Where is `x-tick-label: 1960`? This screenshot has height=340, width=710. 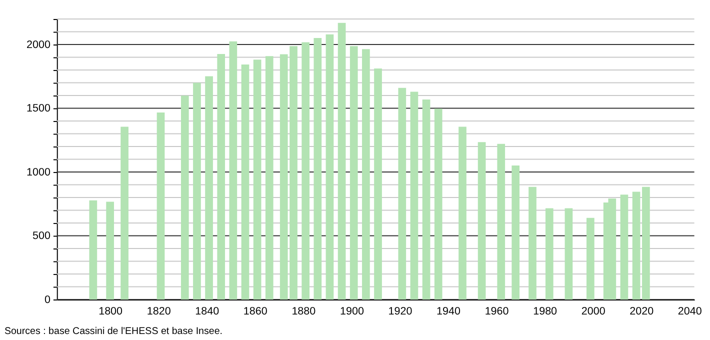
x-tick-label: 1960 is located at coordinates (496, 312).